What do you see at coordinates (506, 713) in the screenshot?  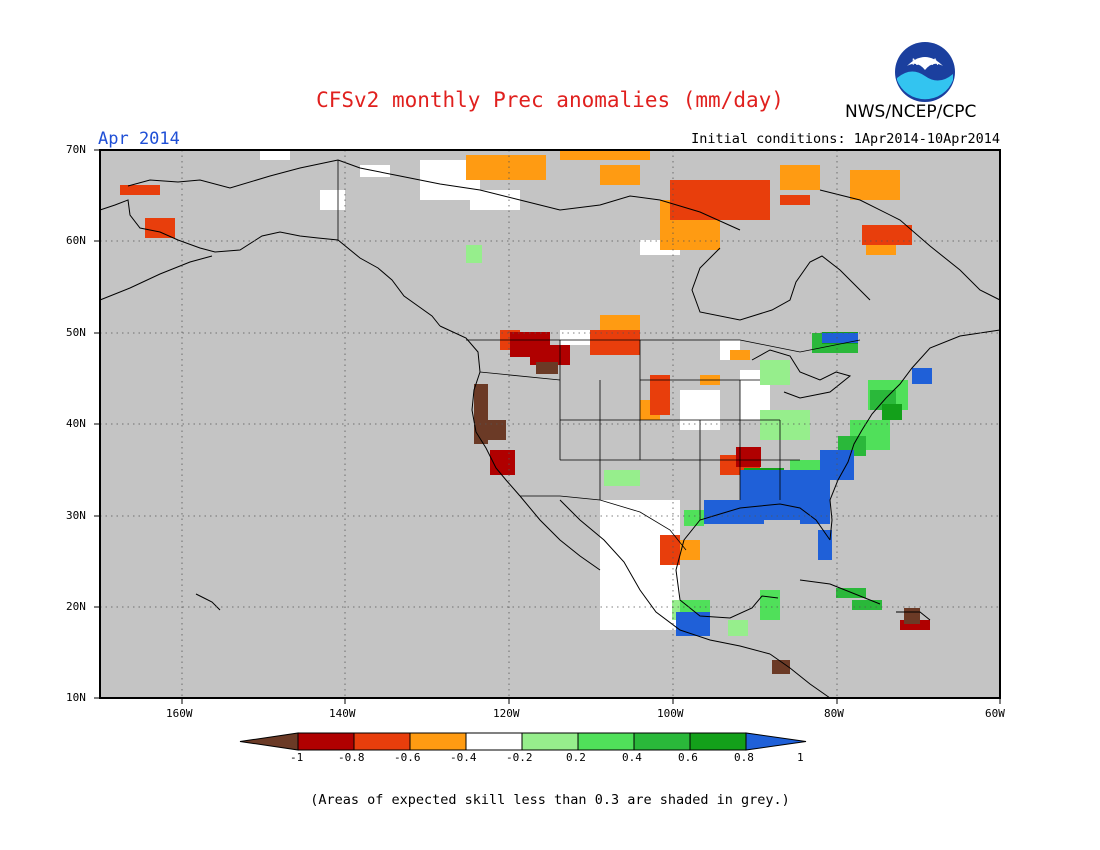 I see `lon-label: 120W` at bounding box center [506, 713].